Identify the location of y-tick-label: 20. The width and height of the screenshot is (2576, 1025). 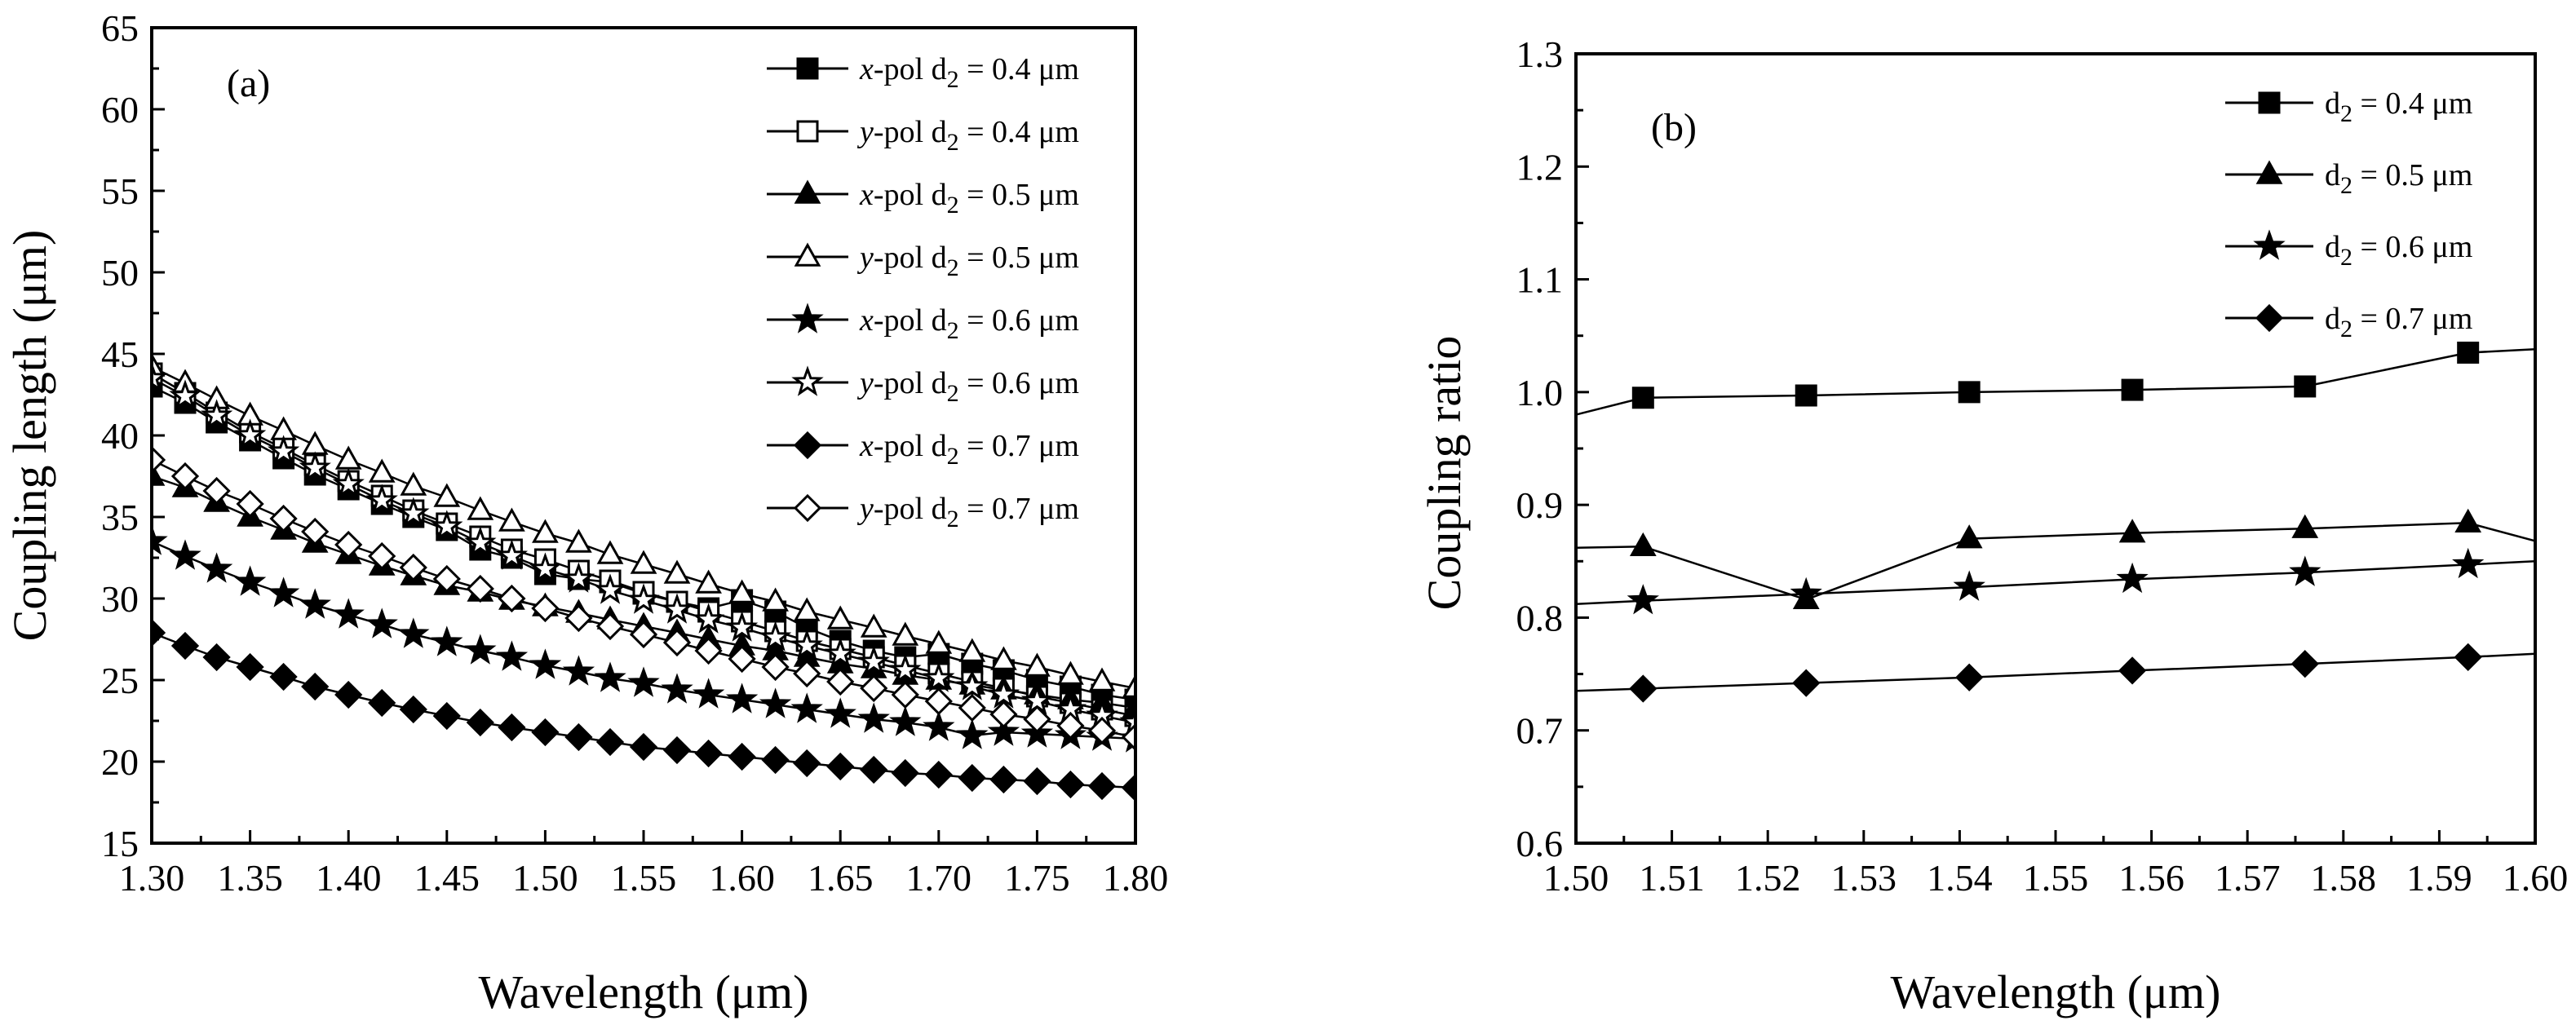
(120, 762).